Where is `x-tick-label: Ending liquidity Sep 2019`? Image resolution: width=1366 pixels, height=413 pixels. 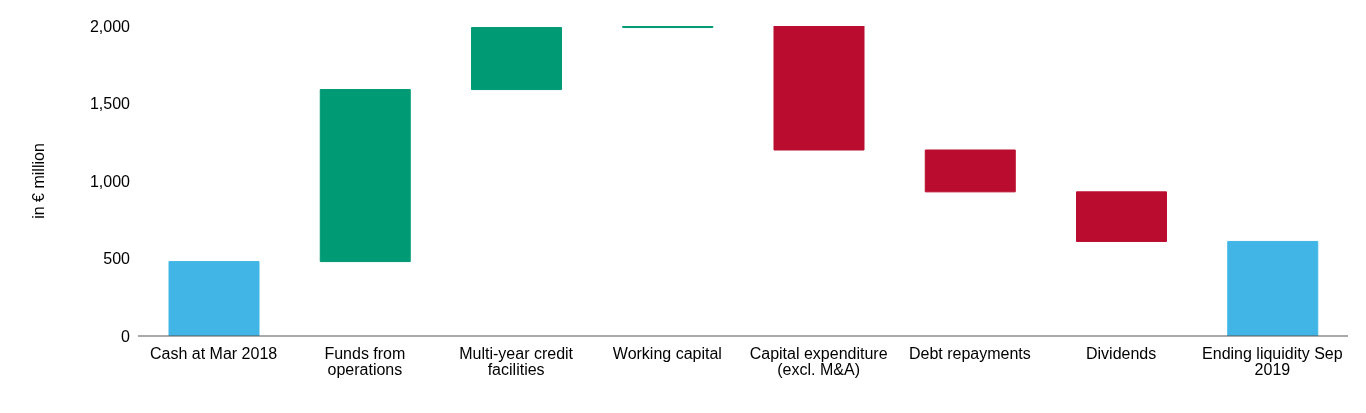
x-tick-label: Ending liquidity Sep 2019 is located at coordinates (1272, 362).